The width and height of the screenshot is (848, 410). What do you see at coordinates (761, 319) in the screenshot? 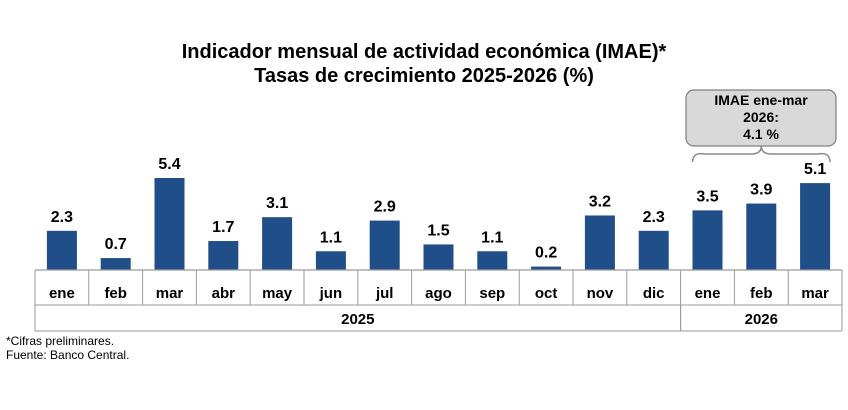
I see `year-label-2026: 2026` at bounding box center [761, 319].